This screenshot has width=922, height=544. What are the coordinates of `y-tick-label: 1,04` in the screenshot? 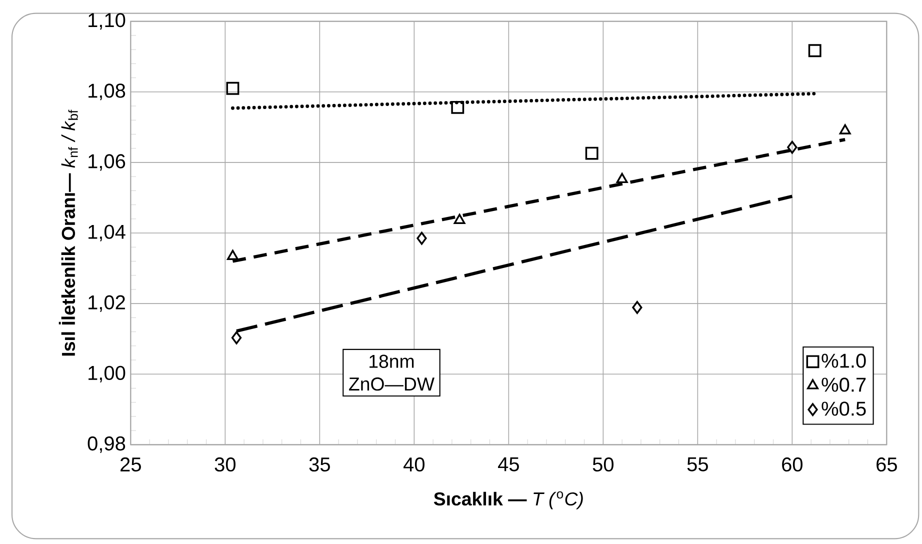 It's located at (107, 233).